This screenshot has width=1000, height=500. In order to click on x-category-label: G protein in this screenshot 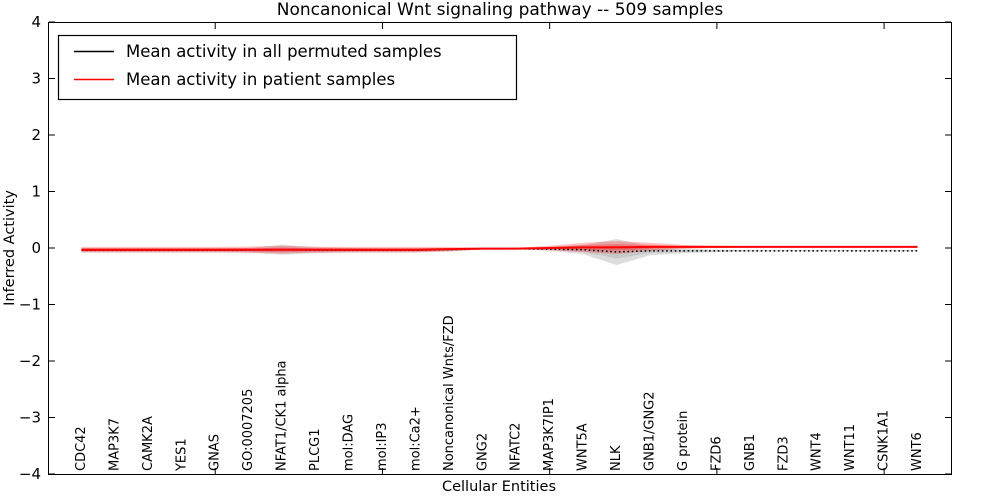, I will do `click(683, 441)`.